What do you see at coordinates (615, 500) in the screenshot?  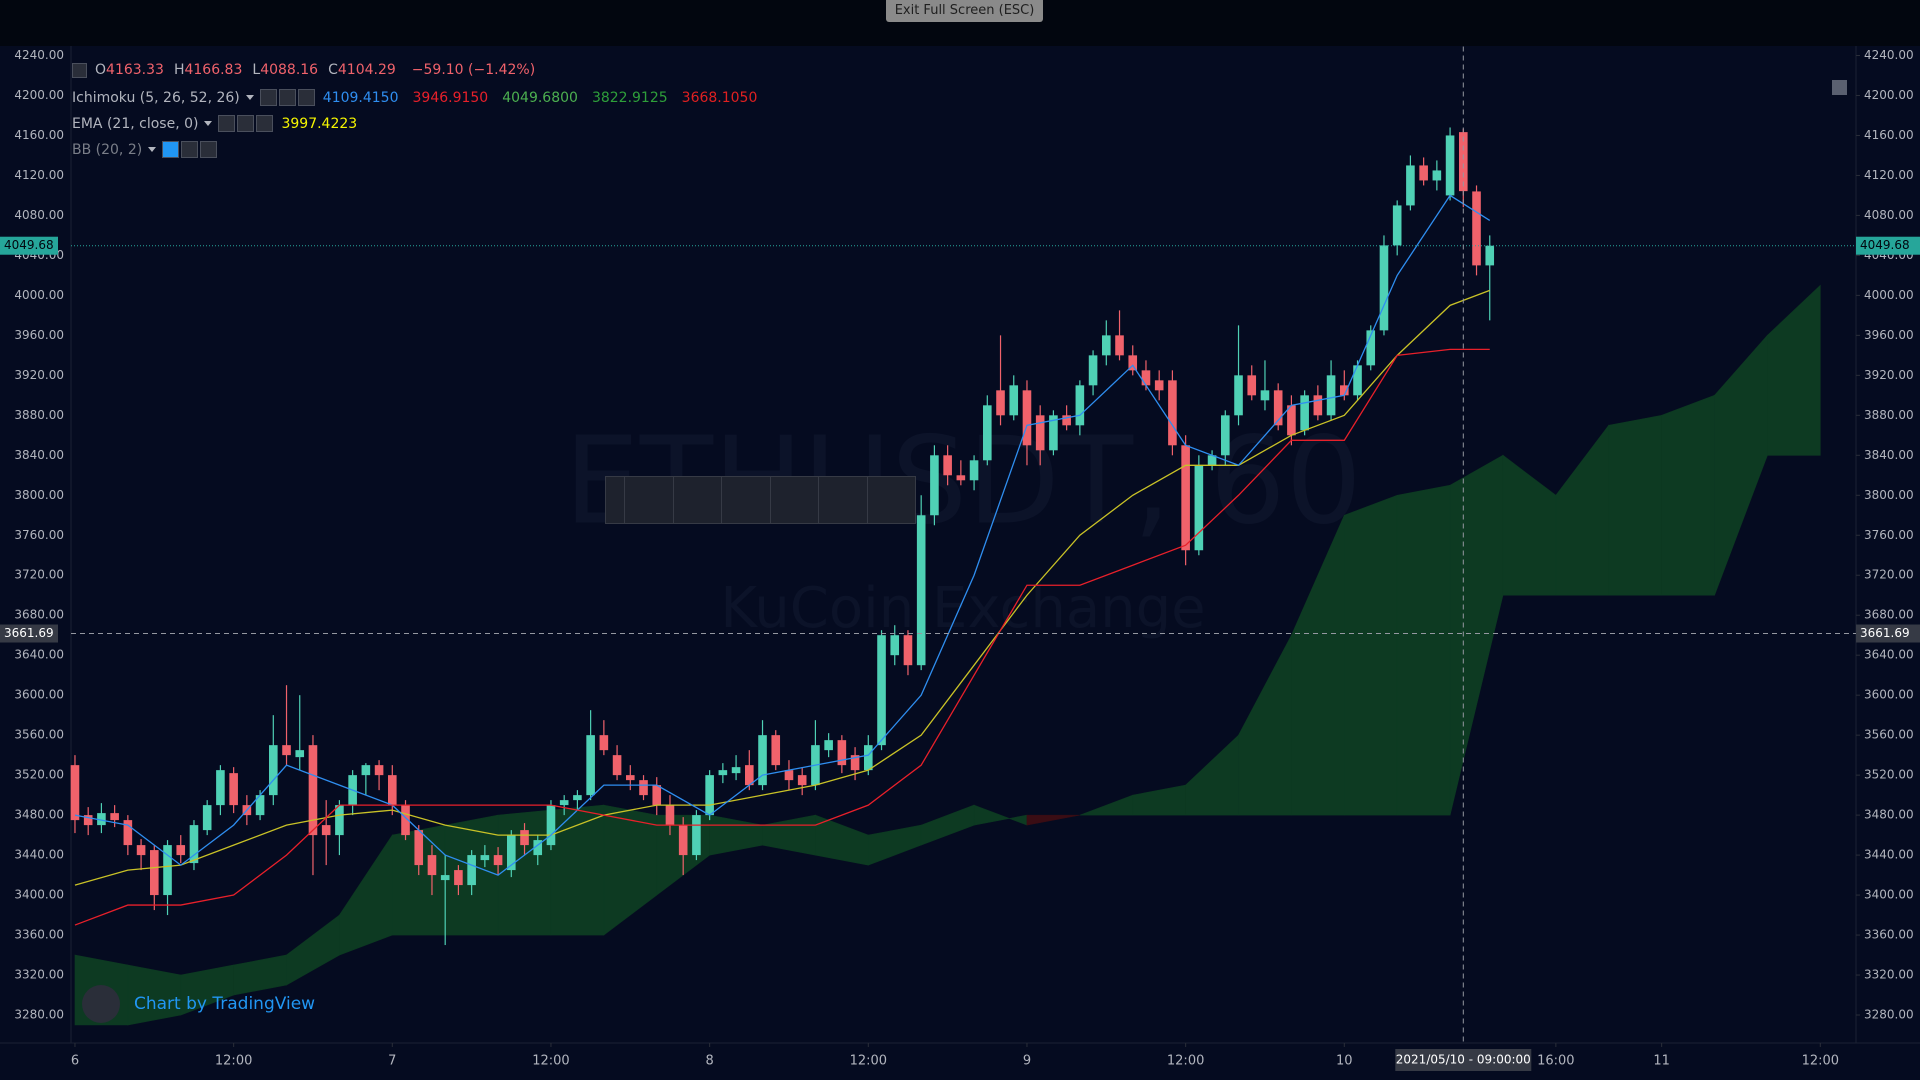 I see `drag-handle` at bounding box center [615, 500].